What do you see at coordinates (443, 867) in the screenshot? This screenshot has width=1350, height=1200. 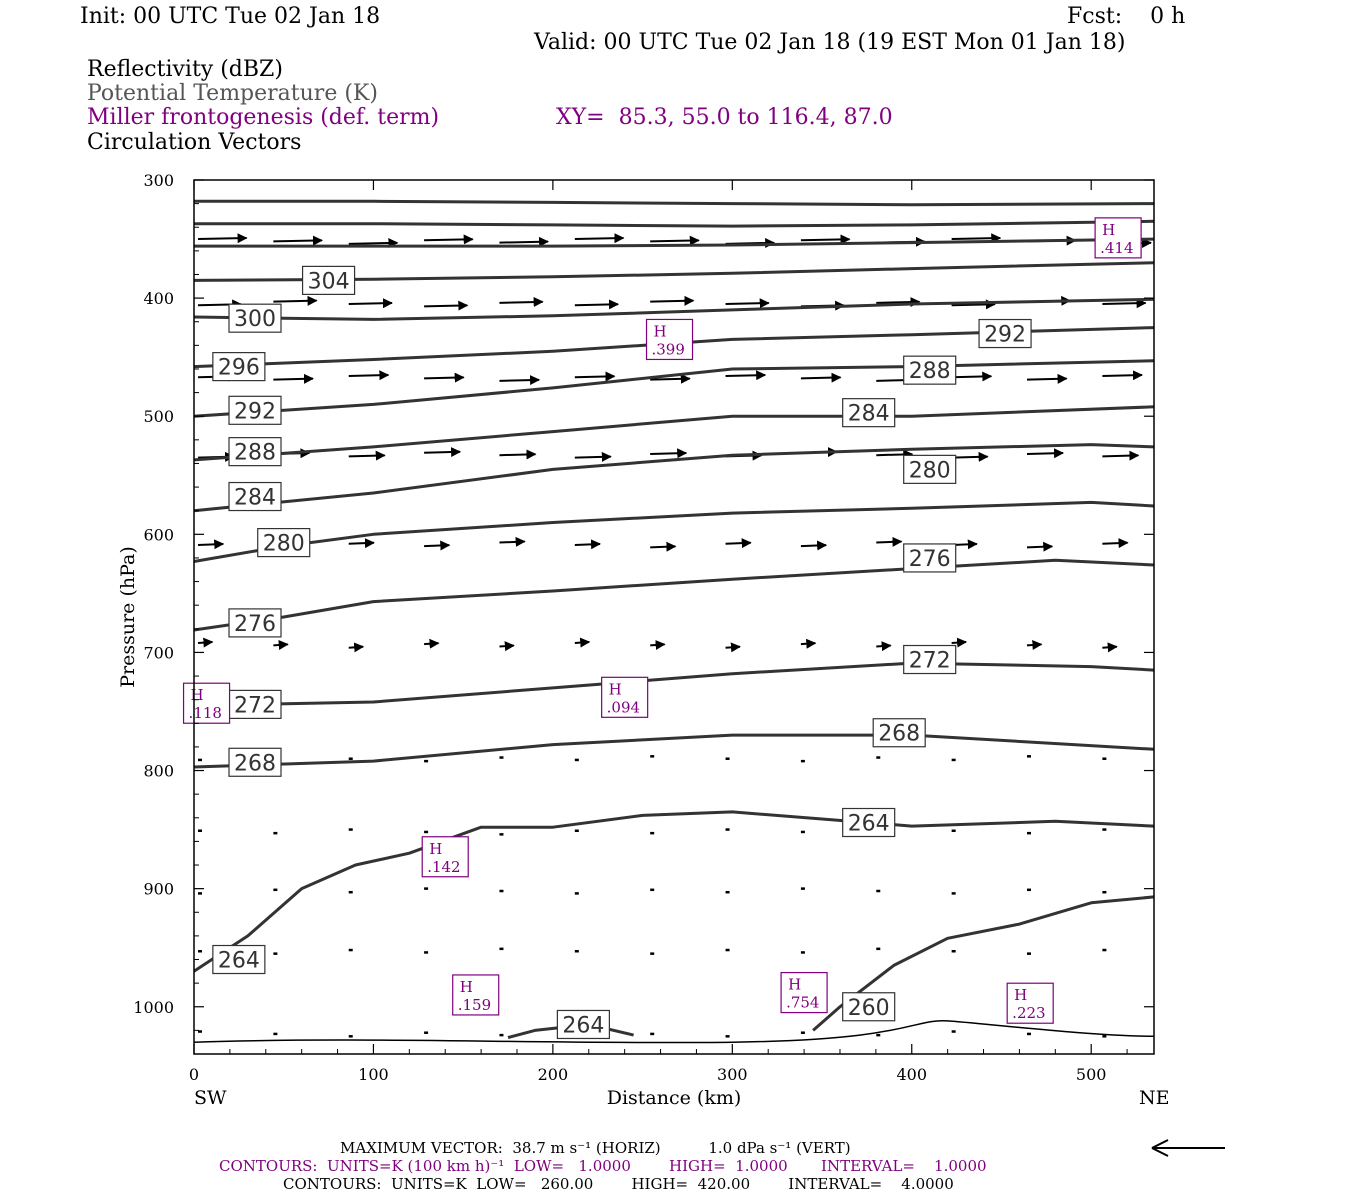 I see `frontogenesis-max-value: .142` at bounding box center [443, 867].